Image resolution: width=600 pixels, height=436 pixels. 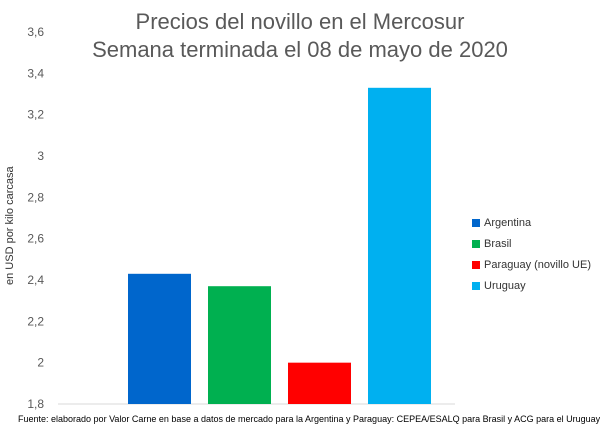 What do you see at coordinates (35, 73) in the screenshot?
I see `y-tick-label: 3,4` at bounding box center [35, 73].